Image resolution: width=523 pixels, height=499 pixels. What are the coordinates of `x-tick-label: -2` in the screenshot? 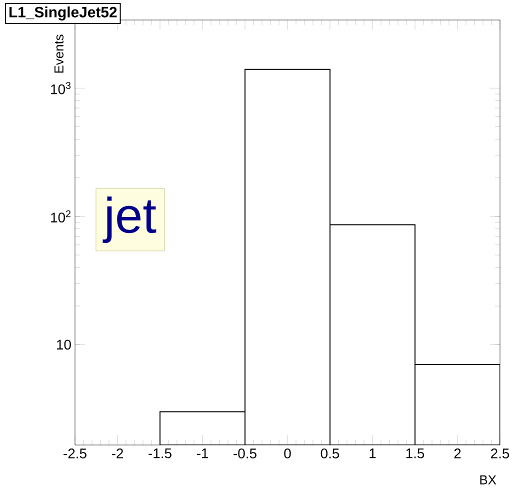 It's located at (118, 453).